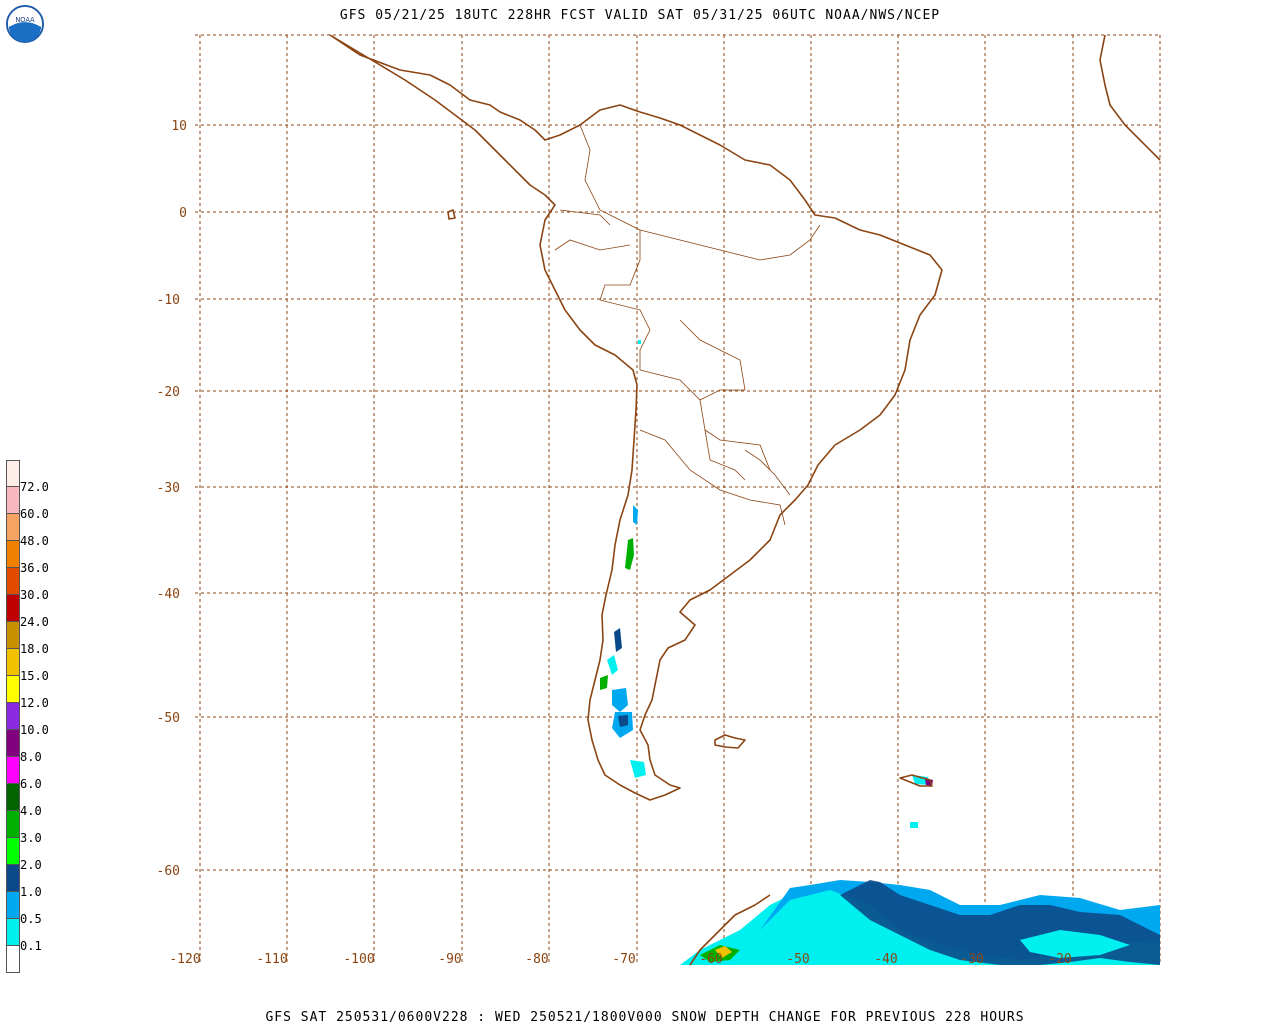  What do you see at coordinates (449, 959) in the screenshot?
I see `svg-text: -90` at bounding box center [449, 959].